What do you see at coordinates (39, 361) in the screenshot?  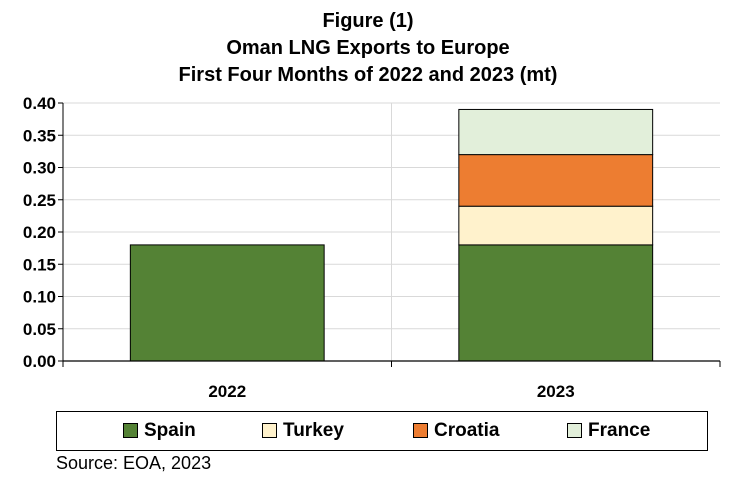 I see `y-tick-label: 0.00` at bounding box center [39, 361].